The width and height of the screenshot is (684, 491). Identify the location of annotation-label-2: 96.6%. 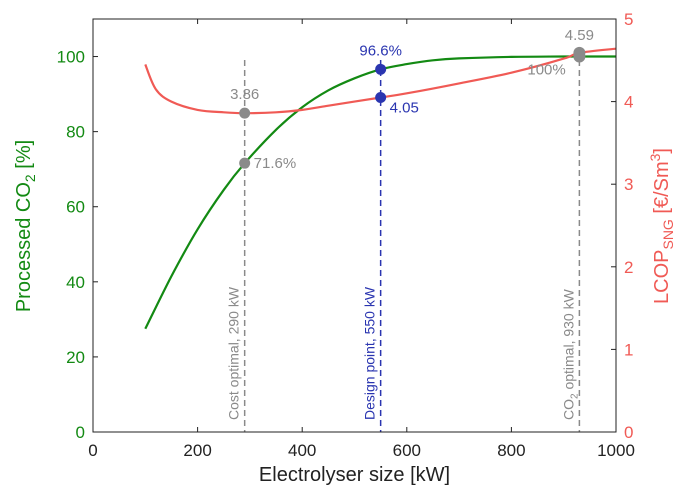
(380, 50).